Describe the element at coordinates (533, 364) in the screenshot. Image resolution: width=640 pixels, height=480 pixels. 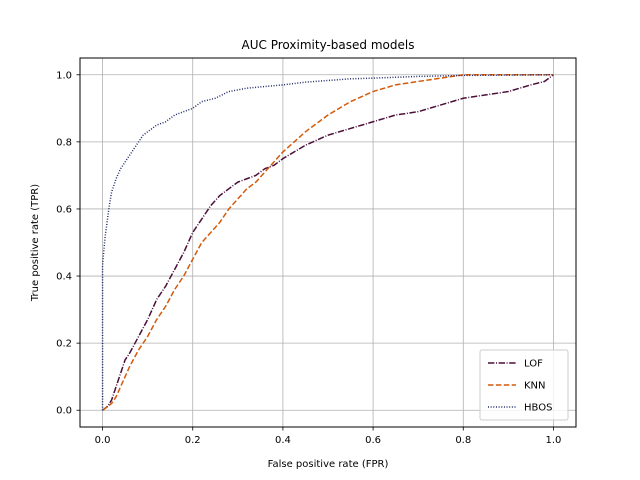
I see `legend-label-lof: LOF` at that location.